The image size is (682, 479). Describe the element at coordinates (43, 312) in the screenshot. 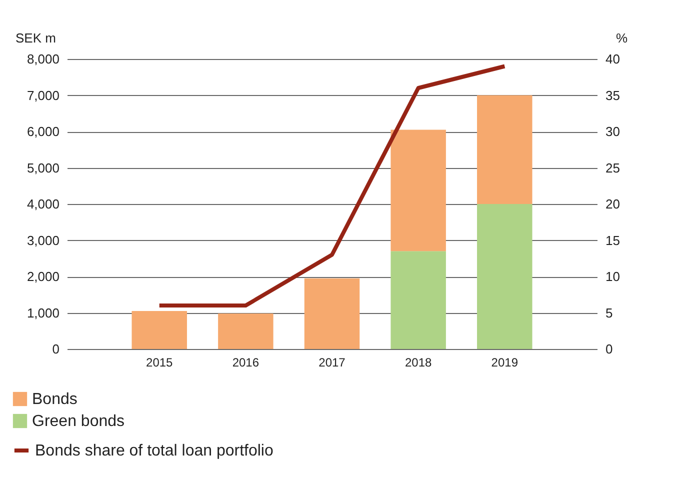

I see `y-tick-label: 1,000` at that location.